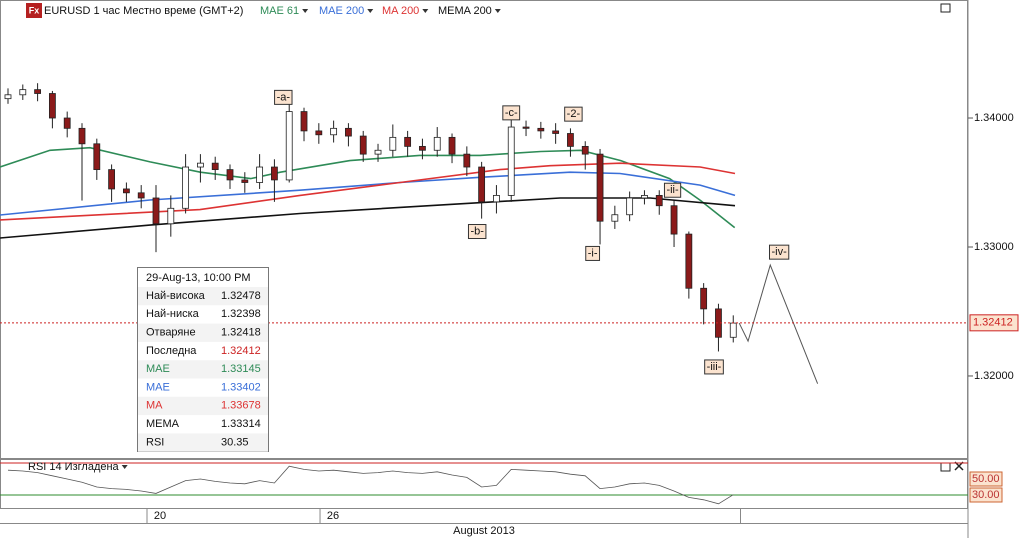  I want to click on info-label: Последна, so click(171, 351).